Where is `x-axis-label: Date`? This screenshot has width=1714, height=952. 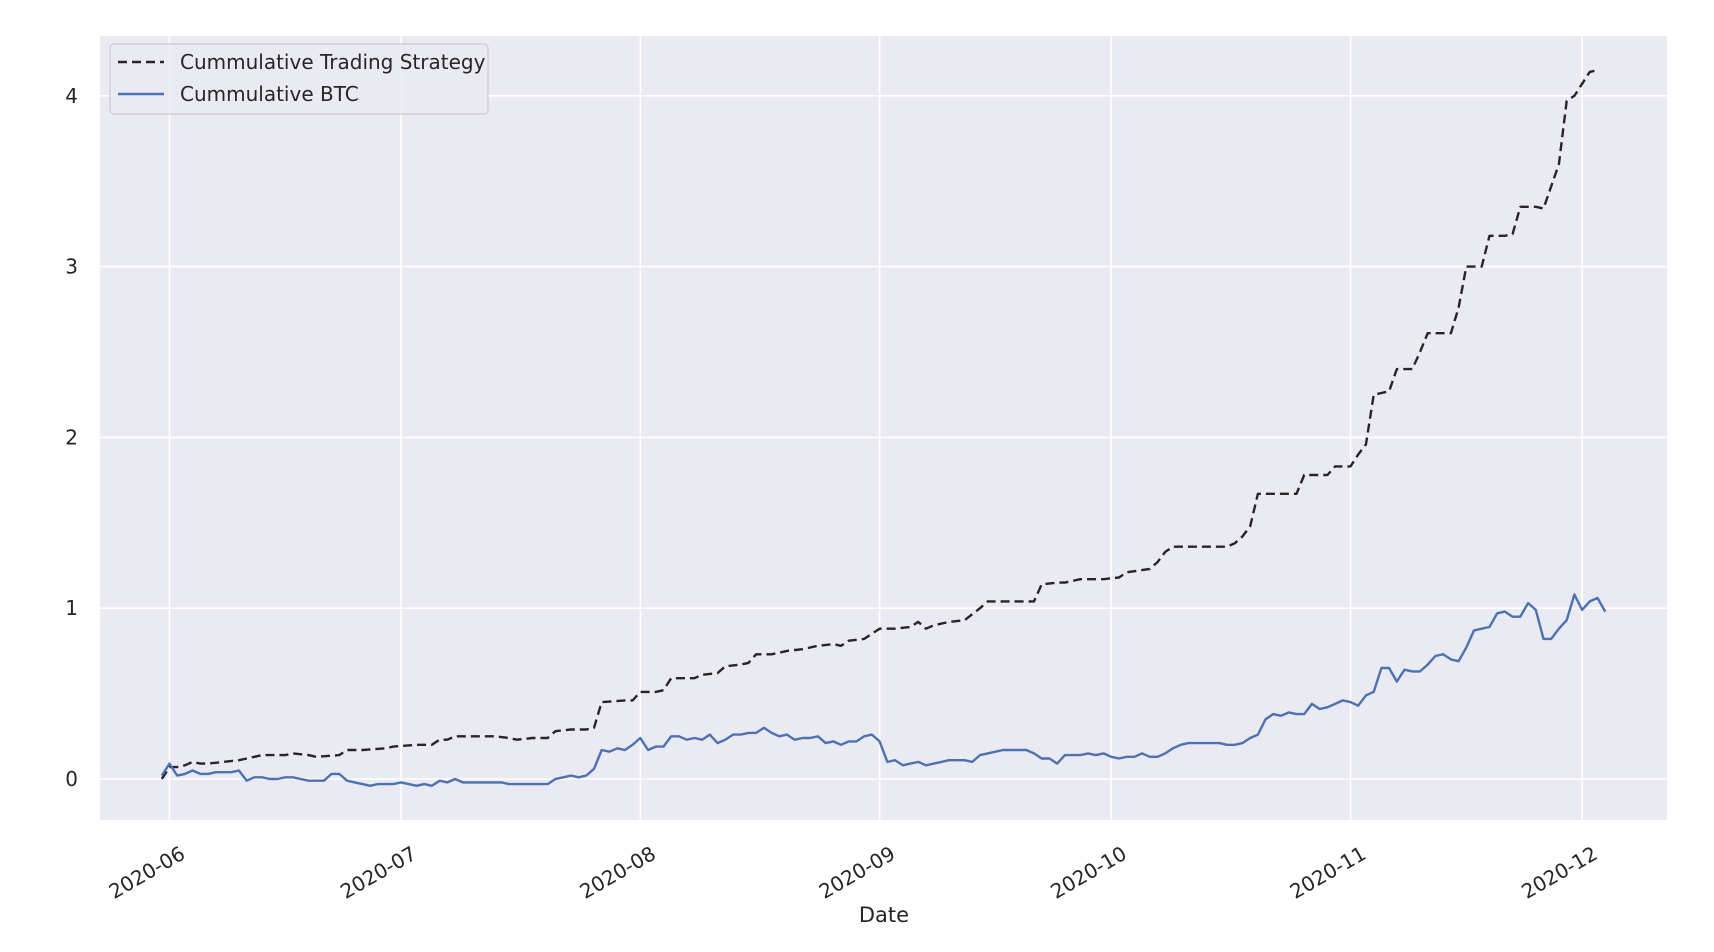
x-axis-label: Date is located at coordinates (884, 915).